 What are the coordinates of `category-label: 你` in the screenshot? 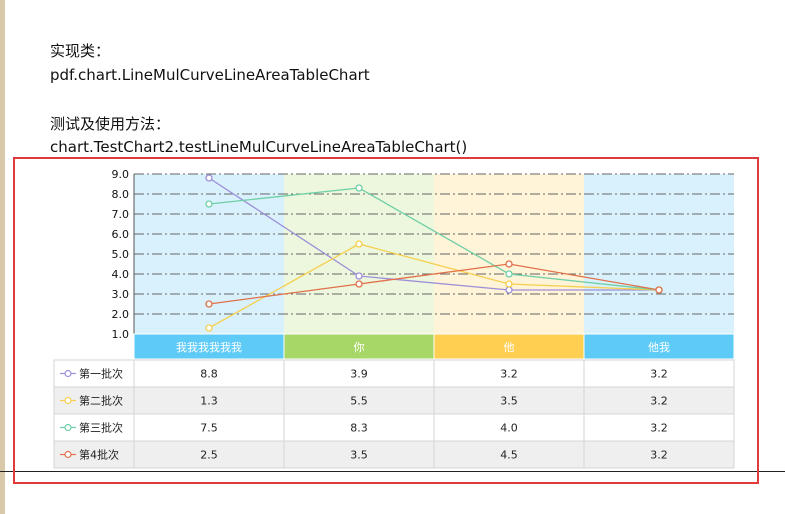 It's located at (359, 347).